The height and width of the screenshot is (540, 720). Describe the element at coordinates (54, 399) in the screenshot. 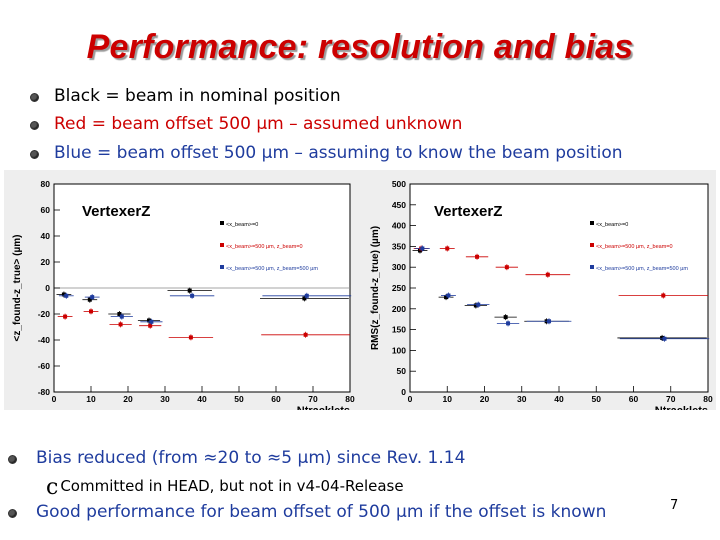

I see `x-tick-label: 0` at that location.